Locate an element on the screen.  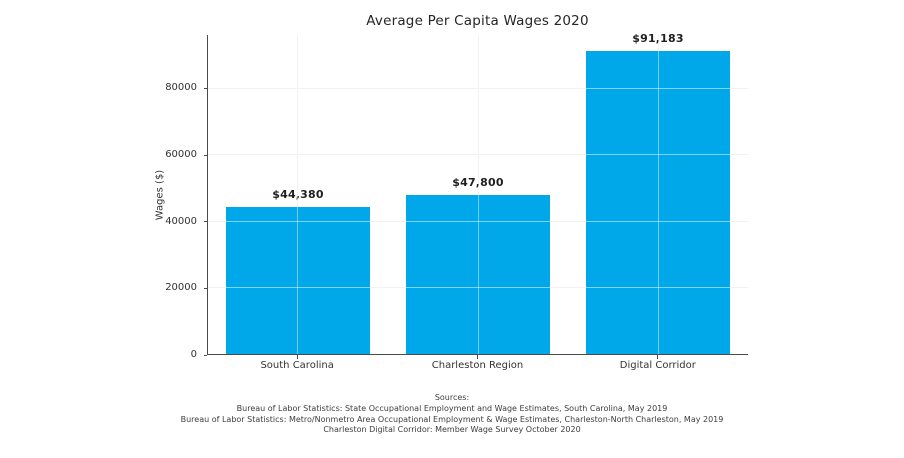
bar-slot-charleston-region: $47,800 is located at coordinates (478, 194).